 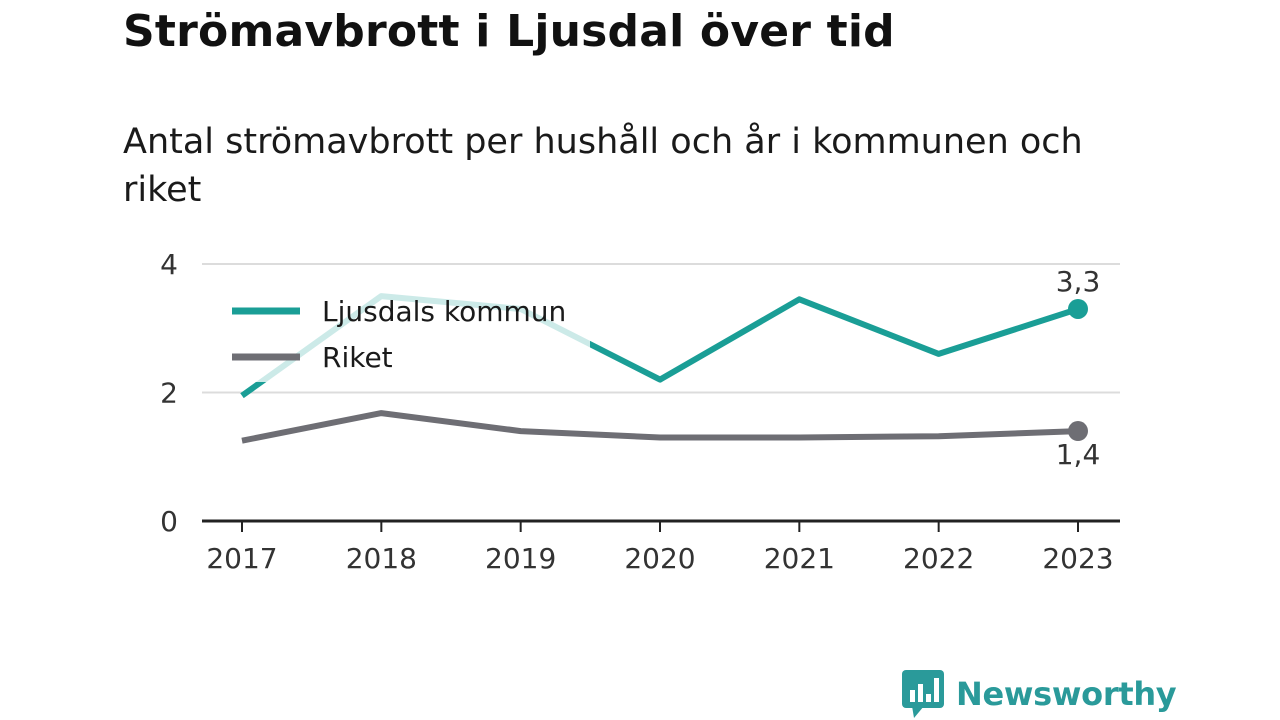 I want to click on bar-chart-speech-bubble-icon, so click(x=923, y=694).